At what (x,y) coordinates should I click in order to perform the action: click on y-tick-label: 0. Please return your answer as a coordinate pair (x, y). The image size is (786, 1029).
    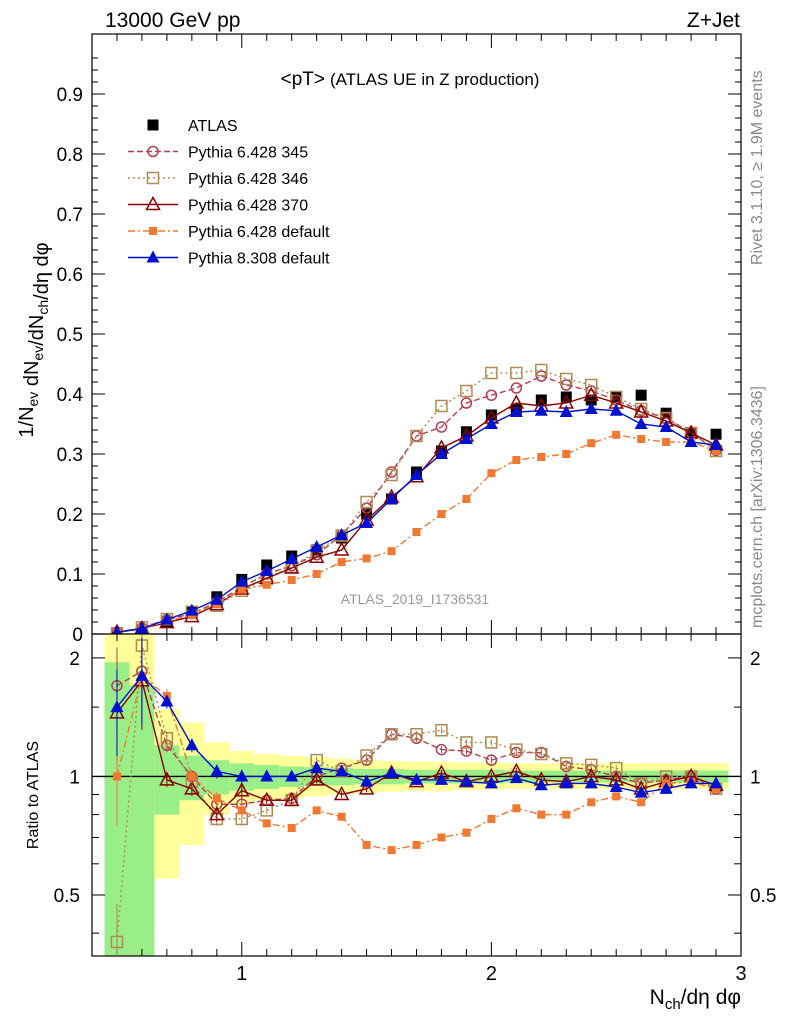
    Looking at the image, I should click on (77, 635).